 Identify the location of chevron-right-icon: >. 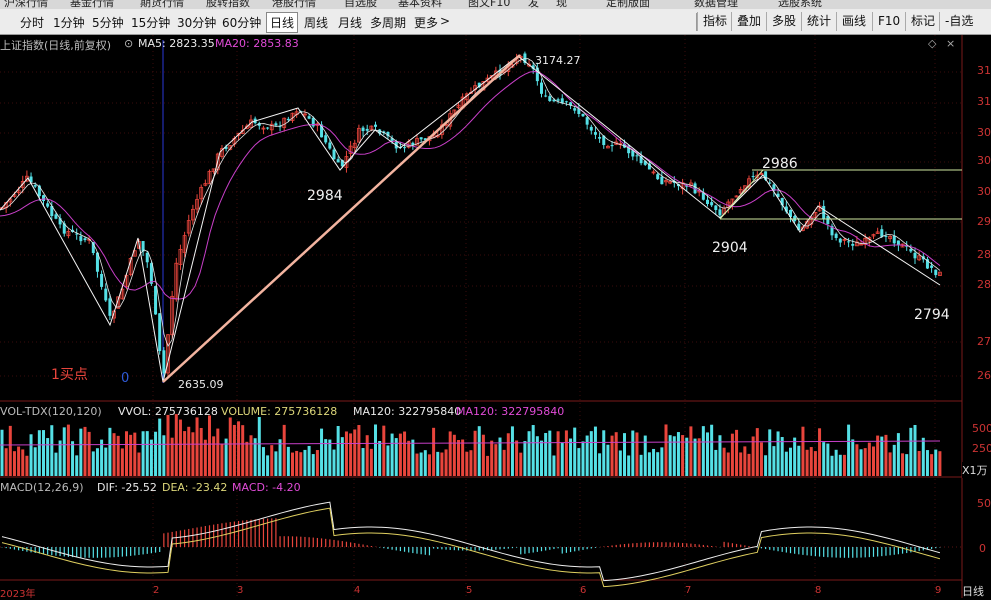
(445, 21).